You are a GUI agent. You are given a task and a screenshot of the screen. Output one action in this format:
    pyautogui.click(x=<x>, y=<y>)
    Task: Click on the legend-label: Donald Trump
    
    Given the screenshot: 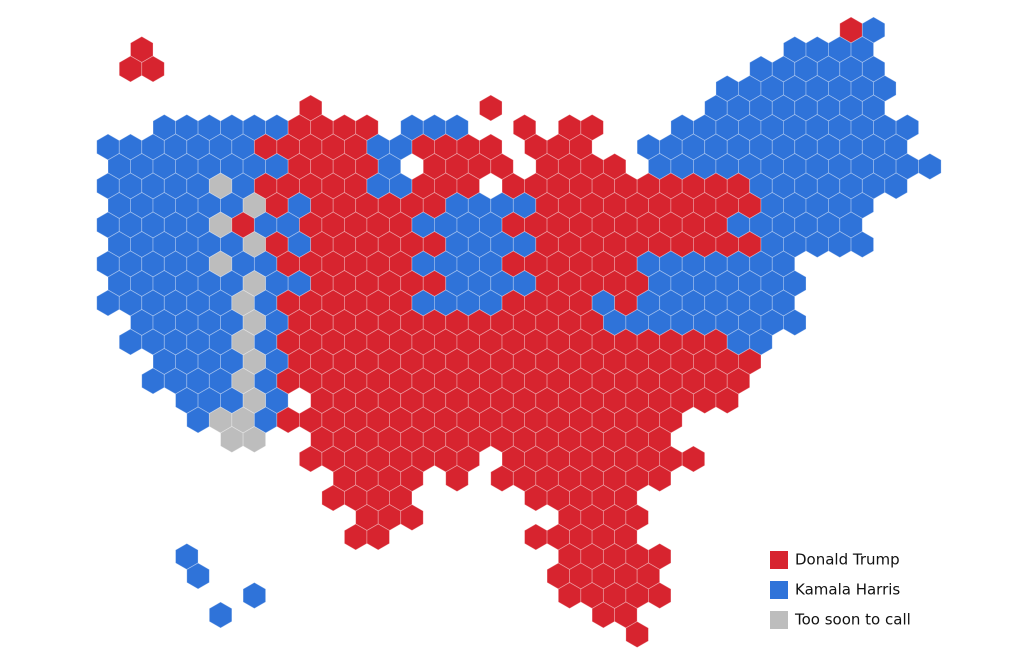 What is the action you would take?
    pyautogui.click(x=847, y=560)
    